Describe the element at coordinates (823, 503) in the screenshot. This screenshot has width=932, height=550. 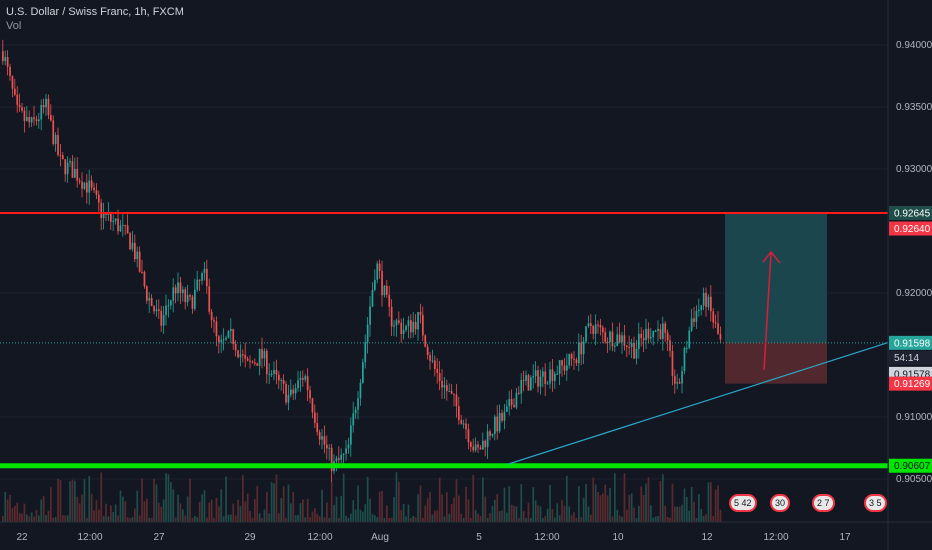
I see `event-marker: 2 7` at that location.